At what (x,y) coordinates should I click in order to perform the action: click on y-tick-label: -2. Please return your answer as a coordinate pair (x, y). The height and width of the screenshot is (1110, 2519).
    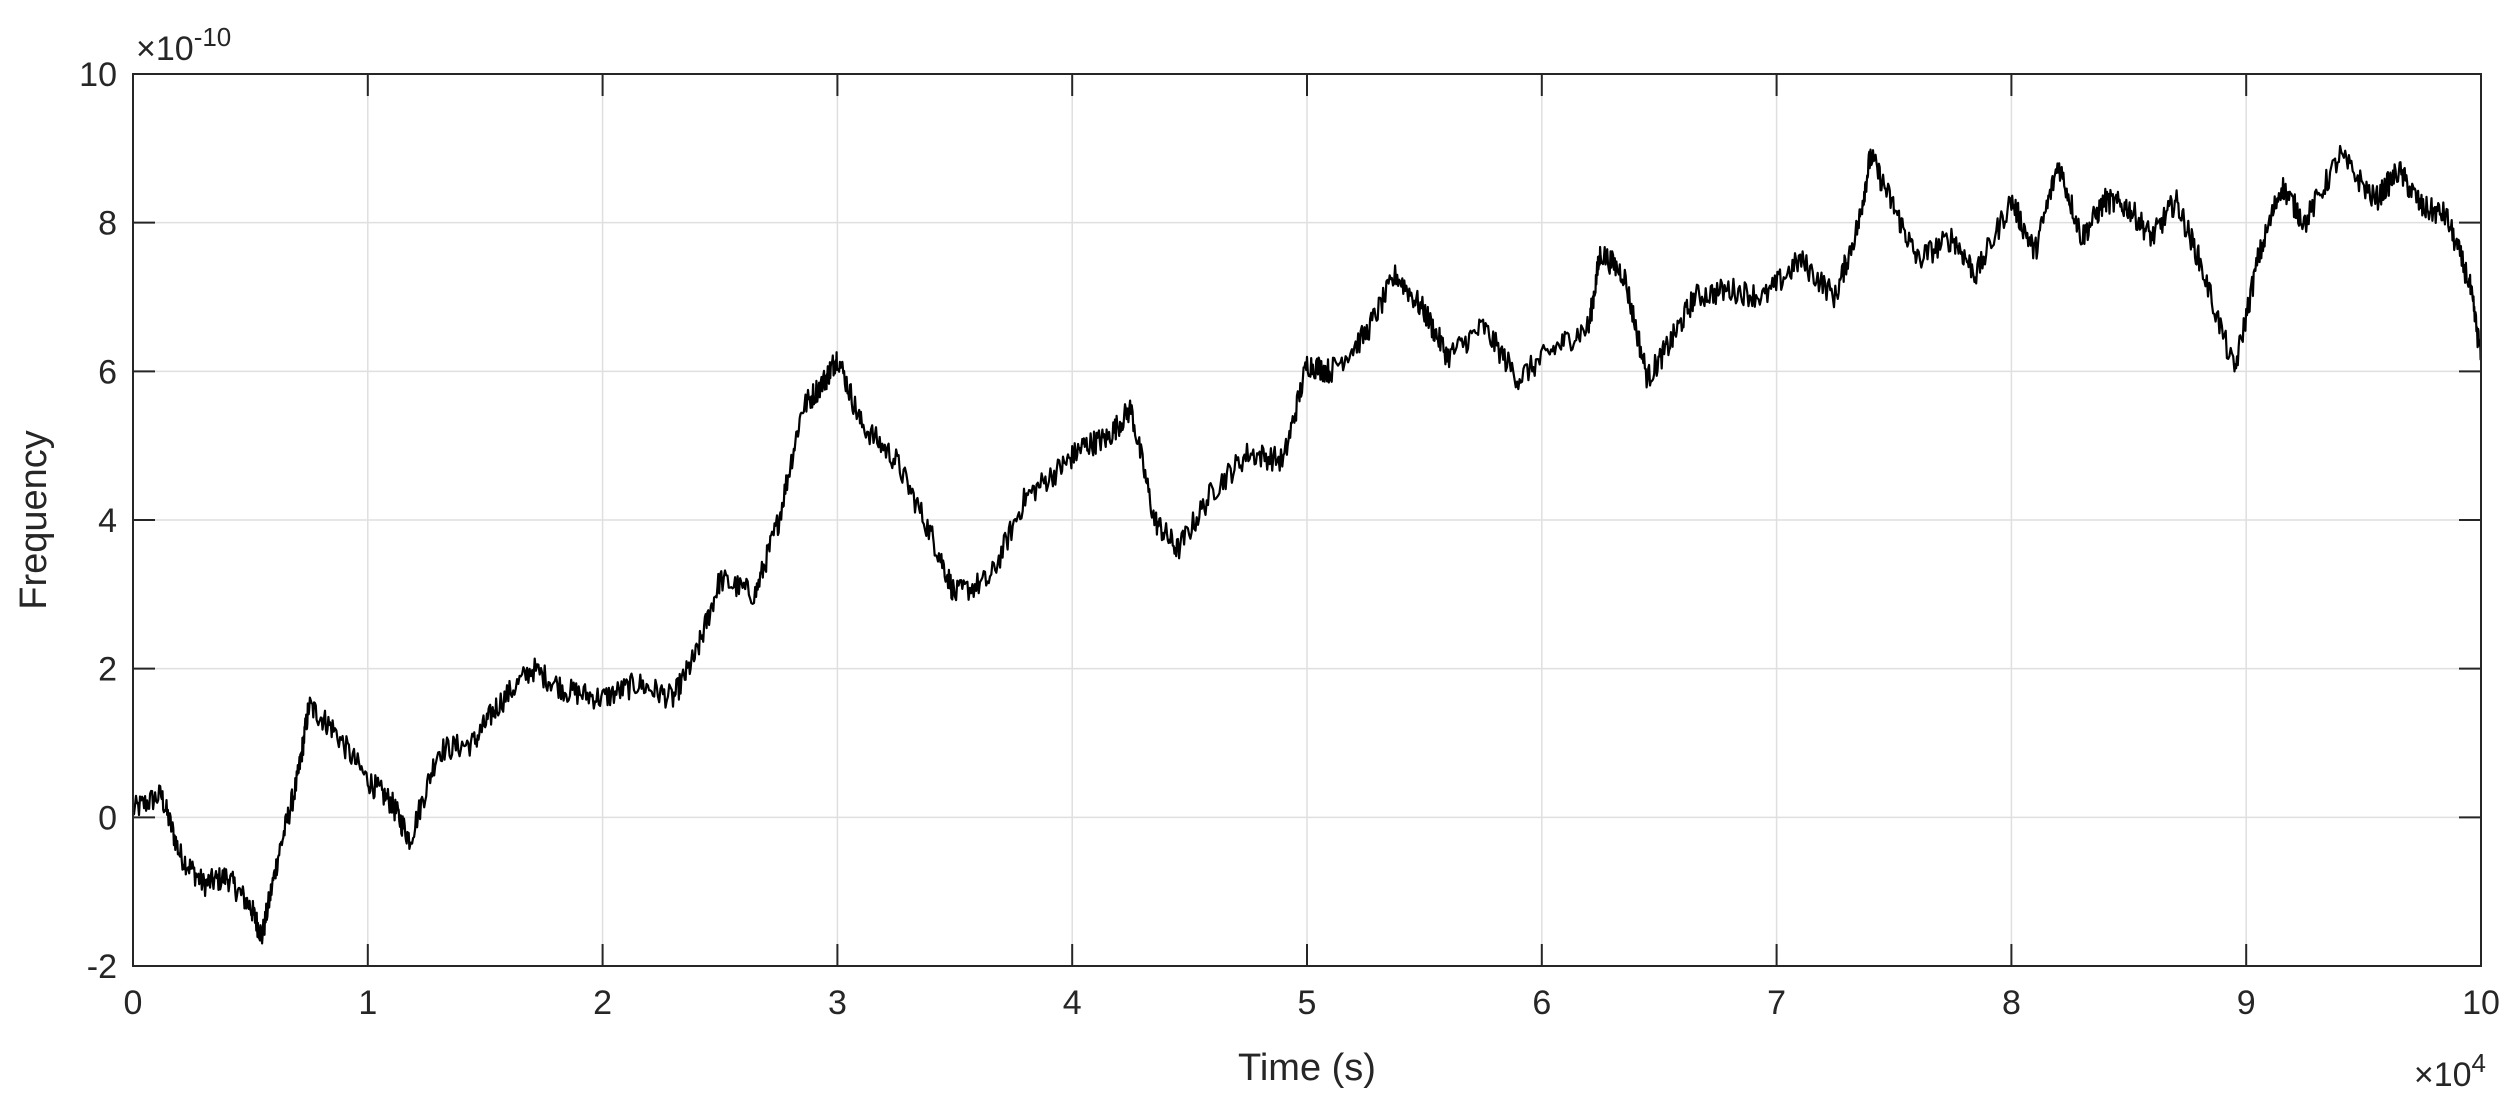
    Looking at the image, I should click on (102, 967).